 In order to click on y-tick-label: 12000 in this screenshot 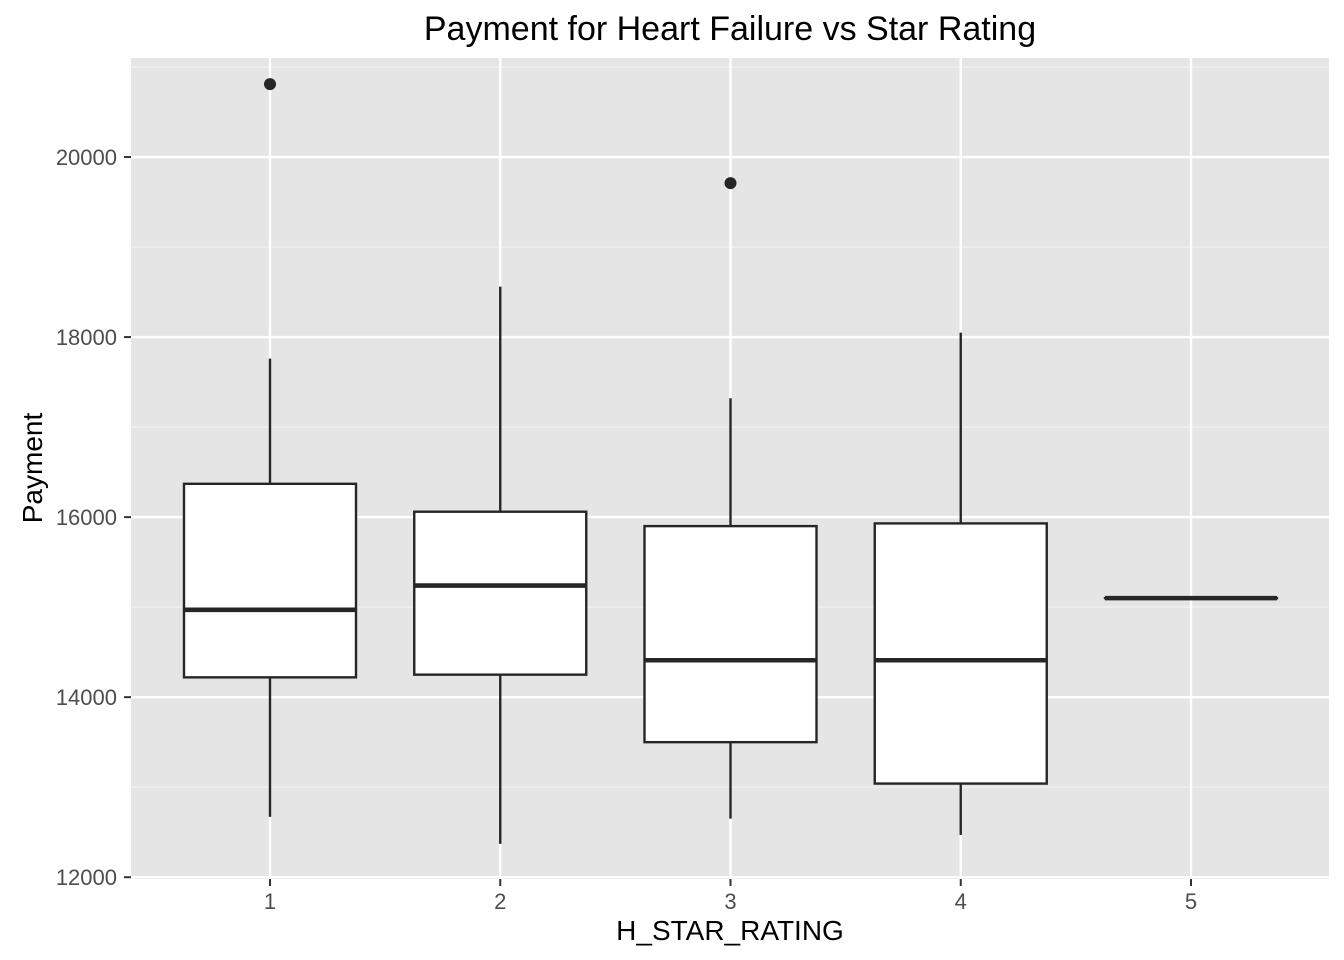, I will do `click(86, 877)`.